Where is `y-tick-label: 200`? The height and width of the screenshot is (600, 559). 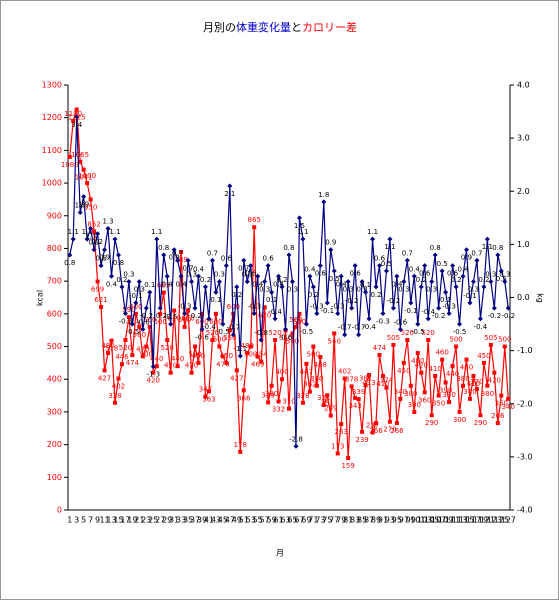 y-tick-label: 200 is located at coordinates (54, 444).